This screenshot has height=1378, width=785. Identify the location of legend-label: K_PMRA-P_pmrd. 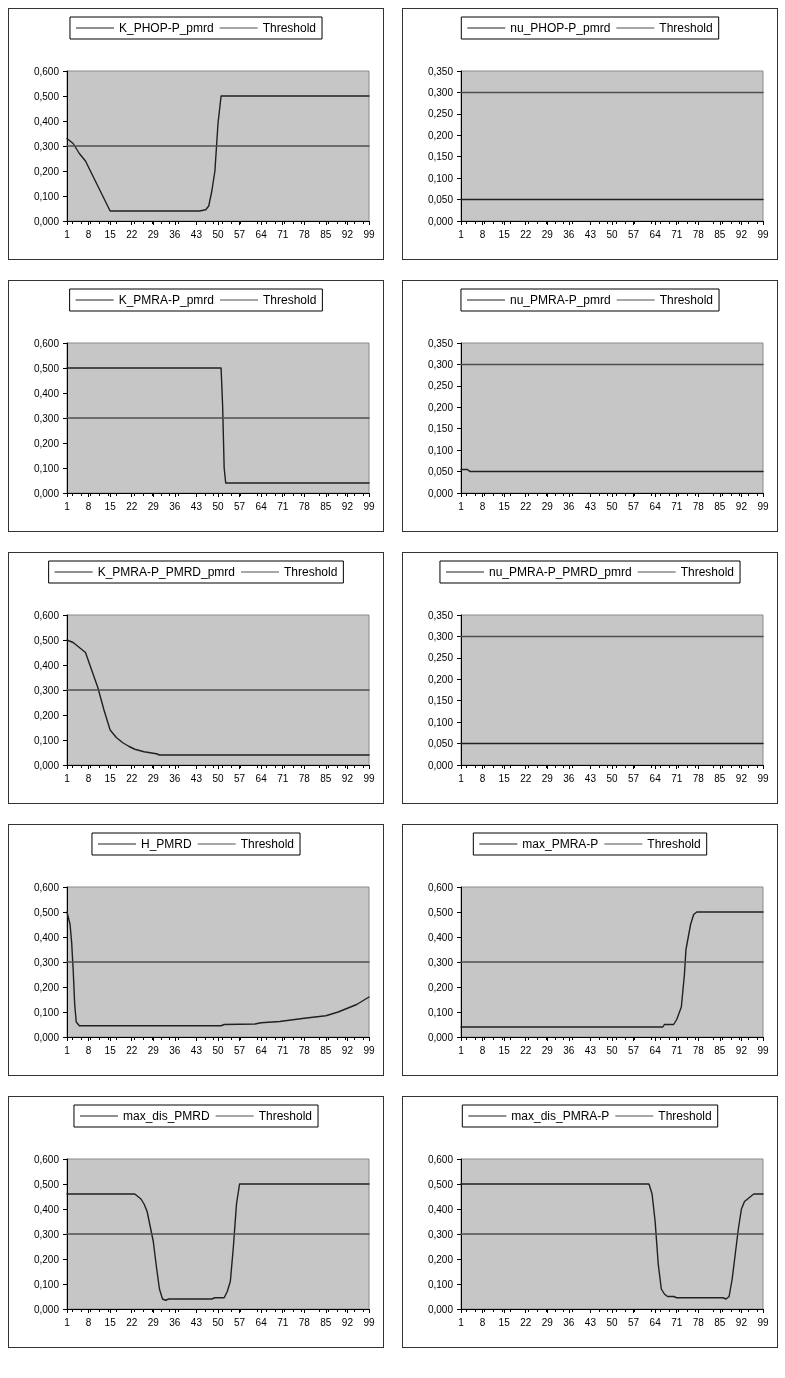
(166, 300).